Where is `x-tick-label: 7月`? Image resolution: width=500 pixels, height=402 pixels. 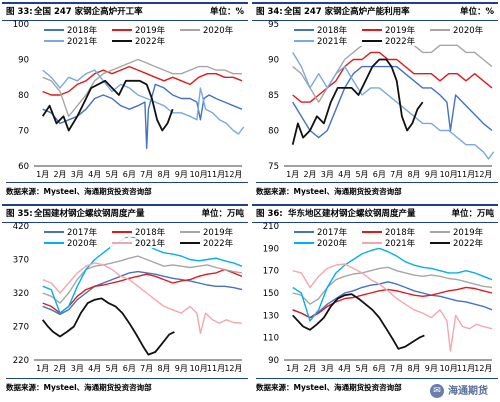 x-tick-label: 7月 is located at coordinates (146, 368).